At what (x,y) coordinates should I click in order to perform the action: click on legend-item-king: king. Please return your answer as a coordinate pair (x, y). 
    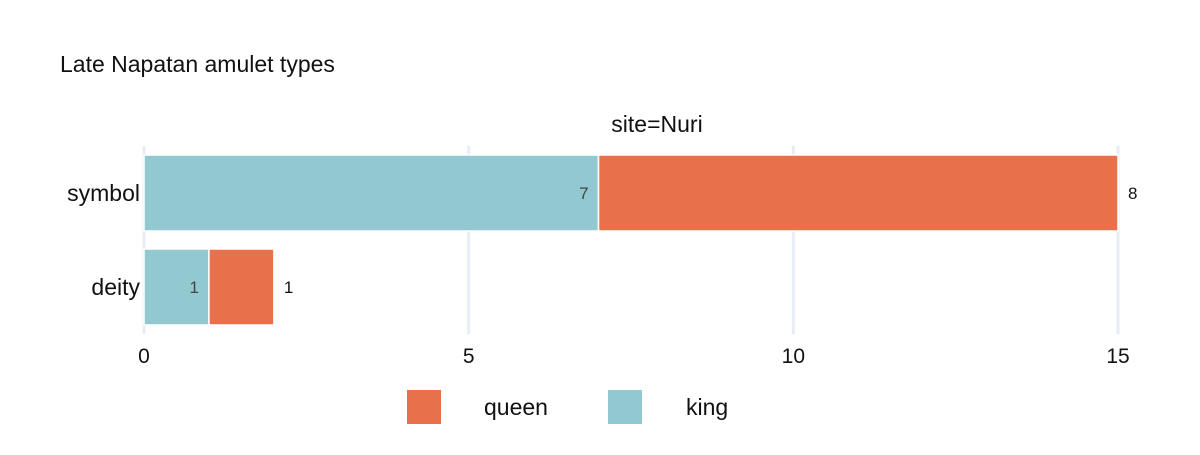
    Looking at the image, I should click on (668, 407).